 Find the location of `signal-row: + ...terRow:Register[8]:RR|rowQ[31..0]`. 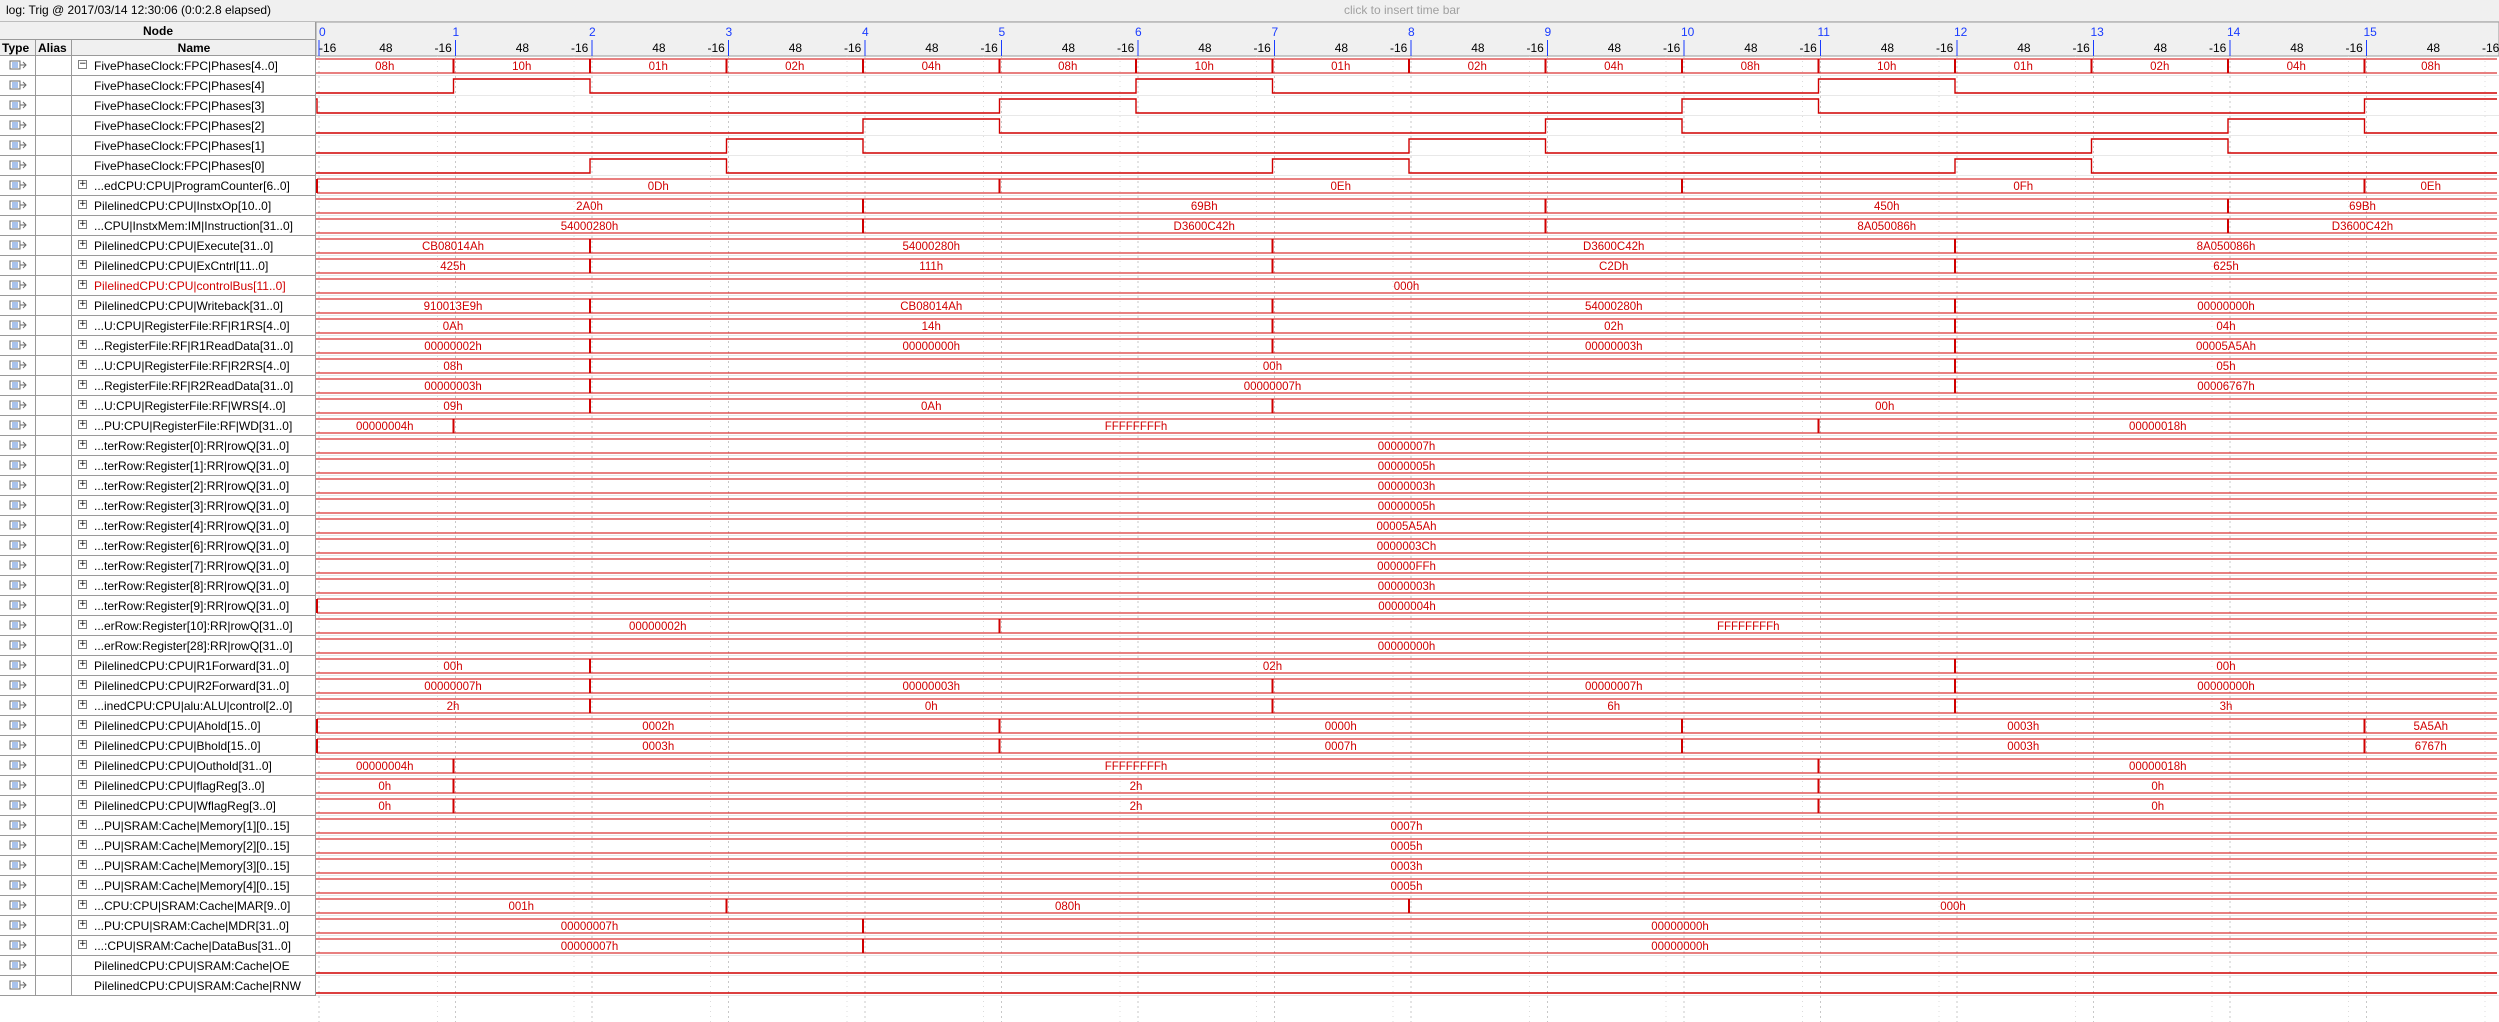

signal-row: + ...terRow:Register[8]:RR|rowQ[31..0] is located at coordinates (158, 586).